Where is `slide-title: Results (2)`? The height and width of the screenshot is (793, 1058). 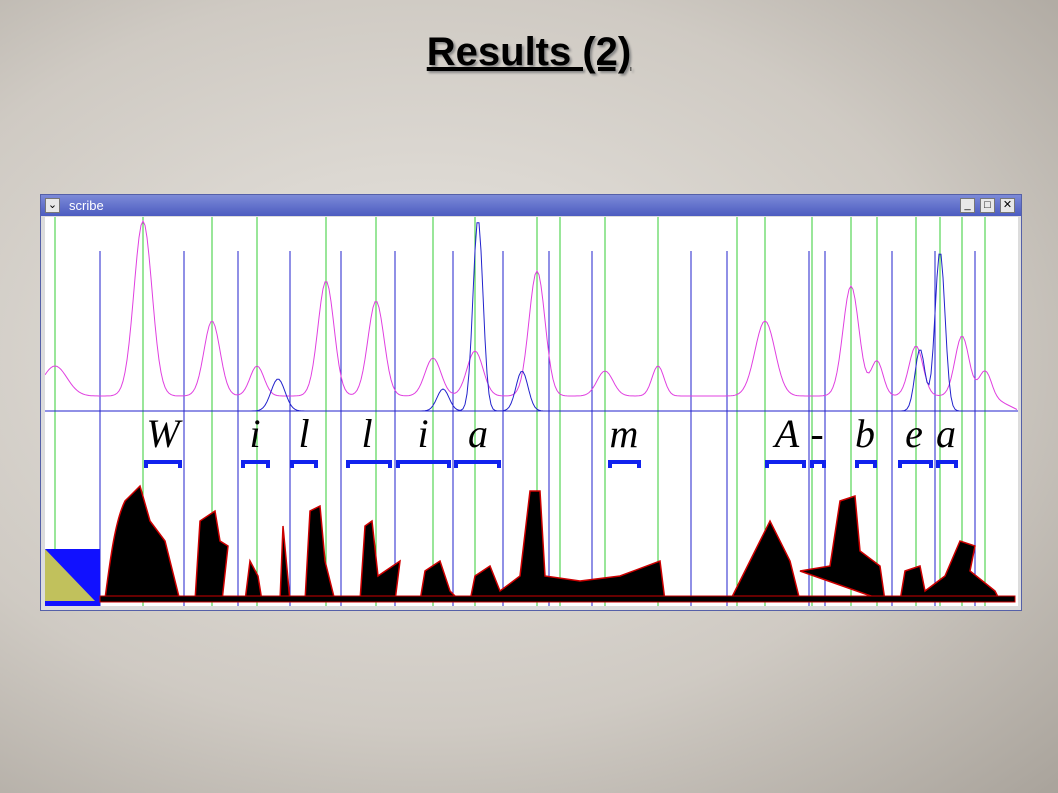
slide-title: Results (2) is located at coordinates (529, 52).